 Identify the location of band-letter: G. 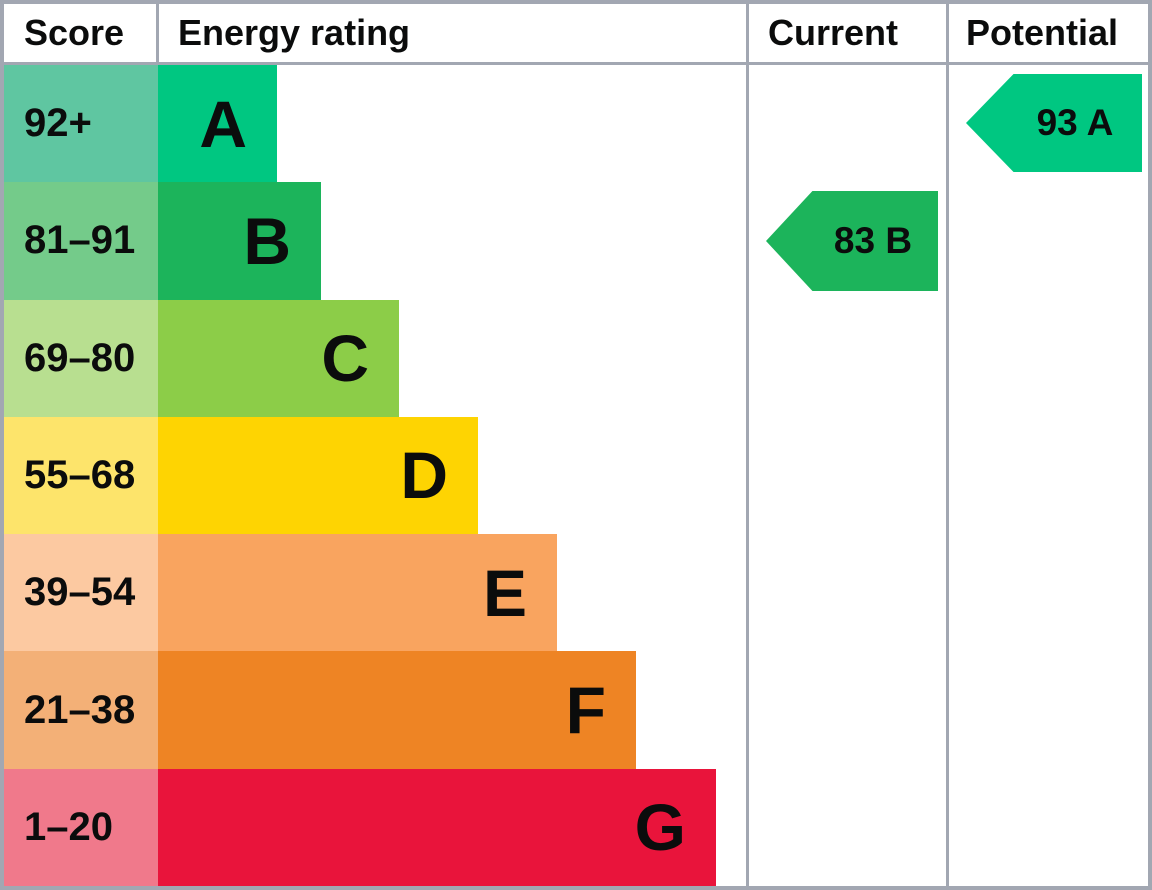
(660, 827).